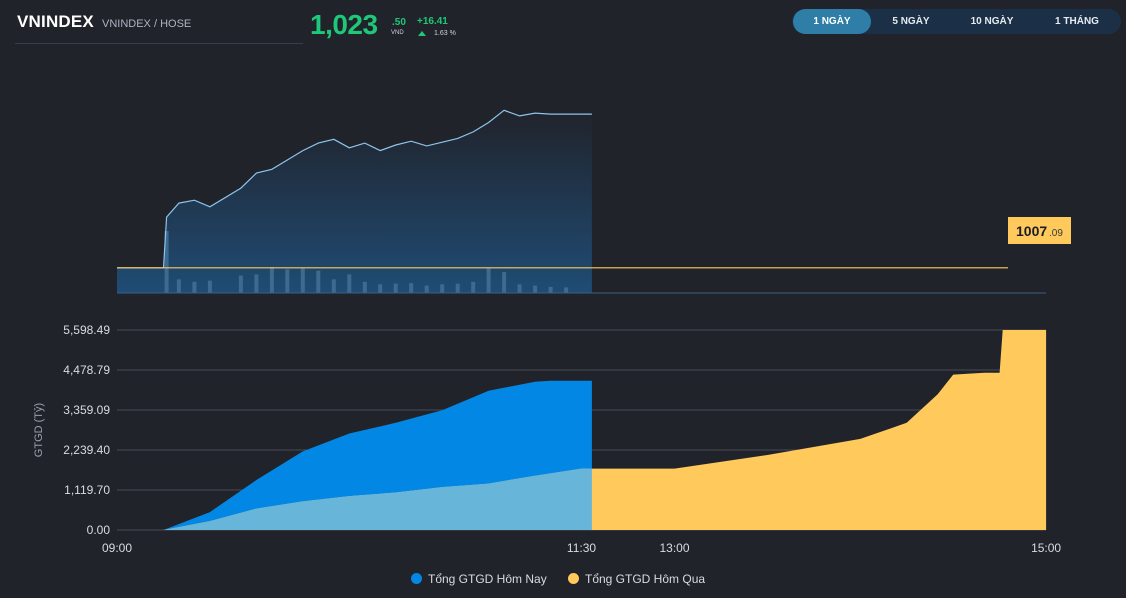  I want to click on price-integer: 1,023, so click(344, 24).